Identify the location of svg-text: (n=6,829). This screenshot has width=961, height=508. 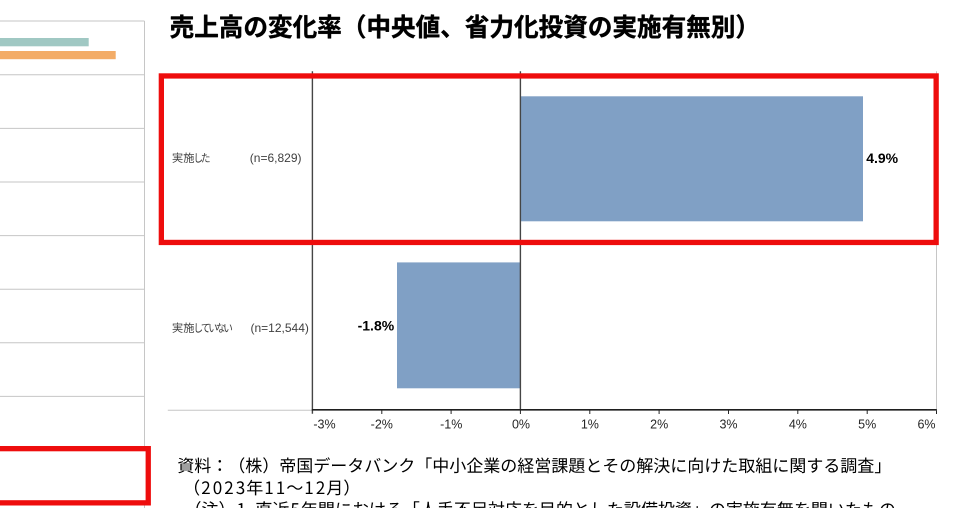
(276, 158).